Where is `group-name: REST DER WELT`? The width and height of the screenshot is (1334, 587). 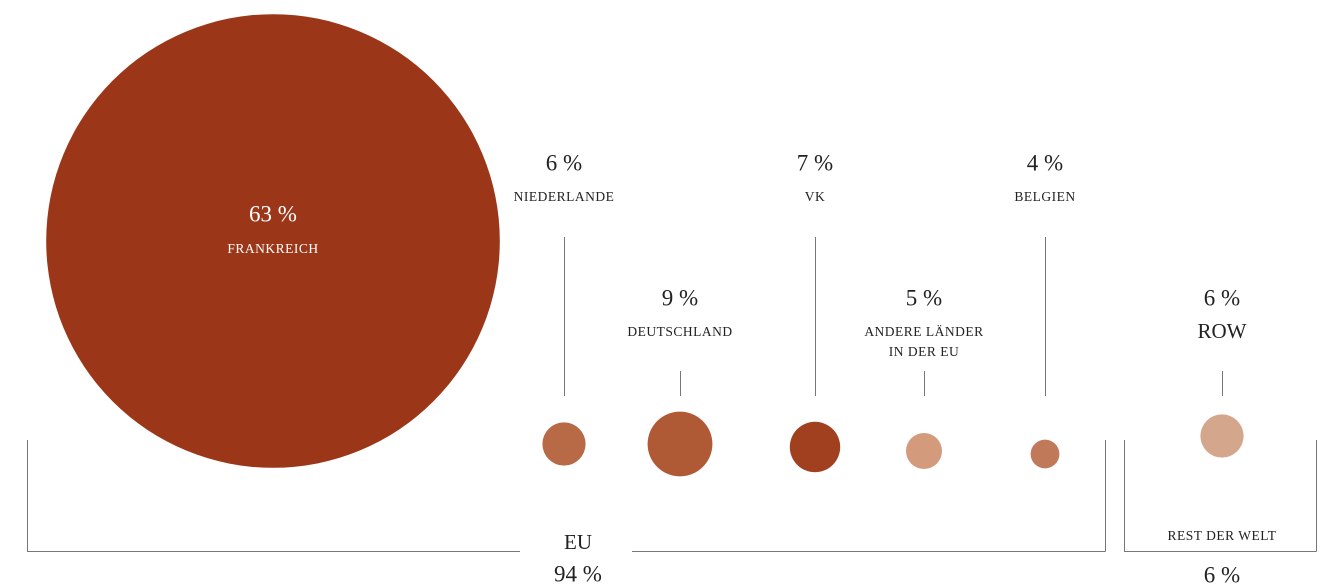
group-name: REST DER WELT is located at coordinates (1222, 536).